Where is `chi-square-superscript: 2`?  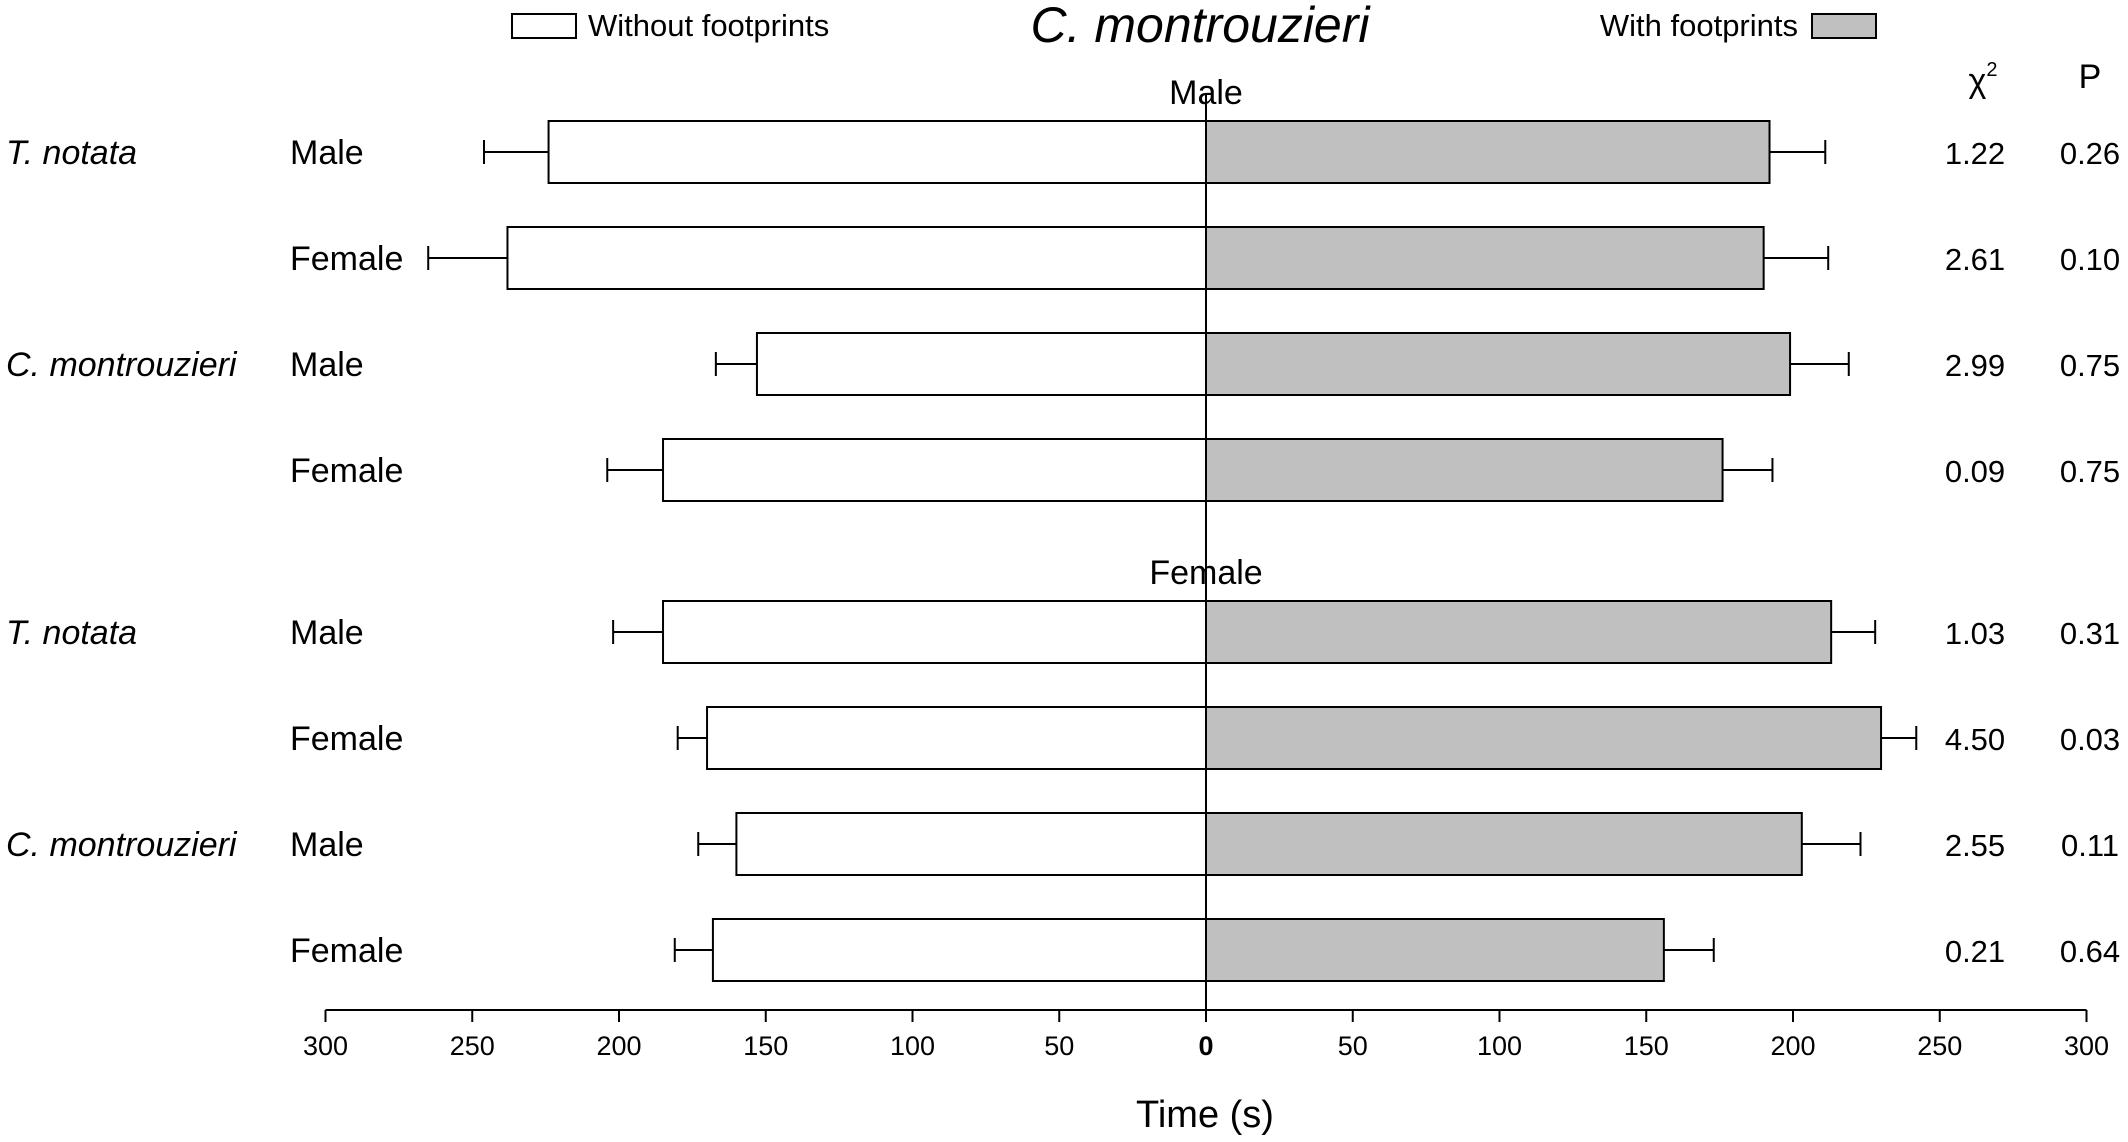
chi-square-superscript: 2 is located at coordinates (1991, 70).